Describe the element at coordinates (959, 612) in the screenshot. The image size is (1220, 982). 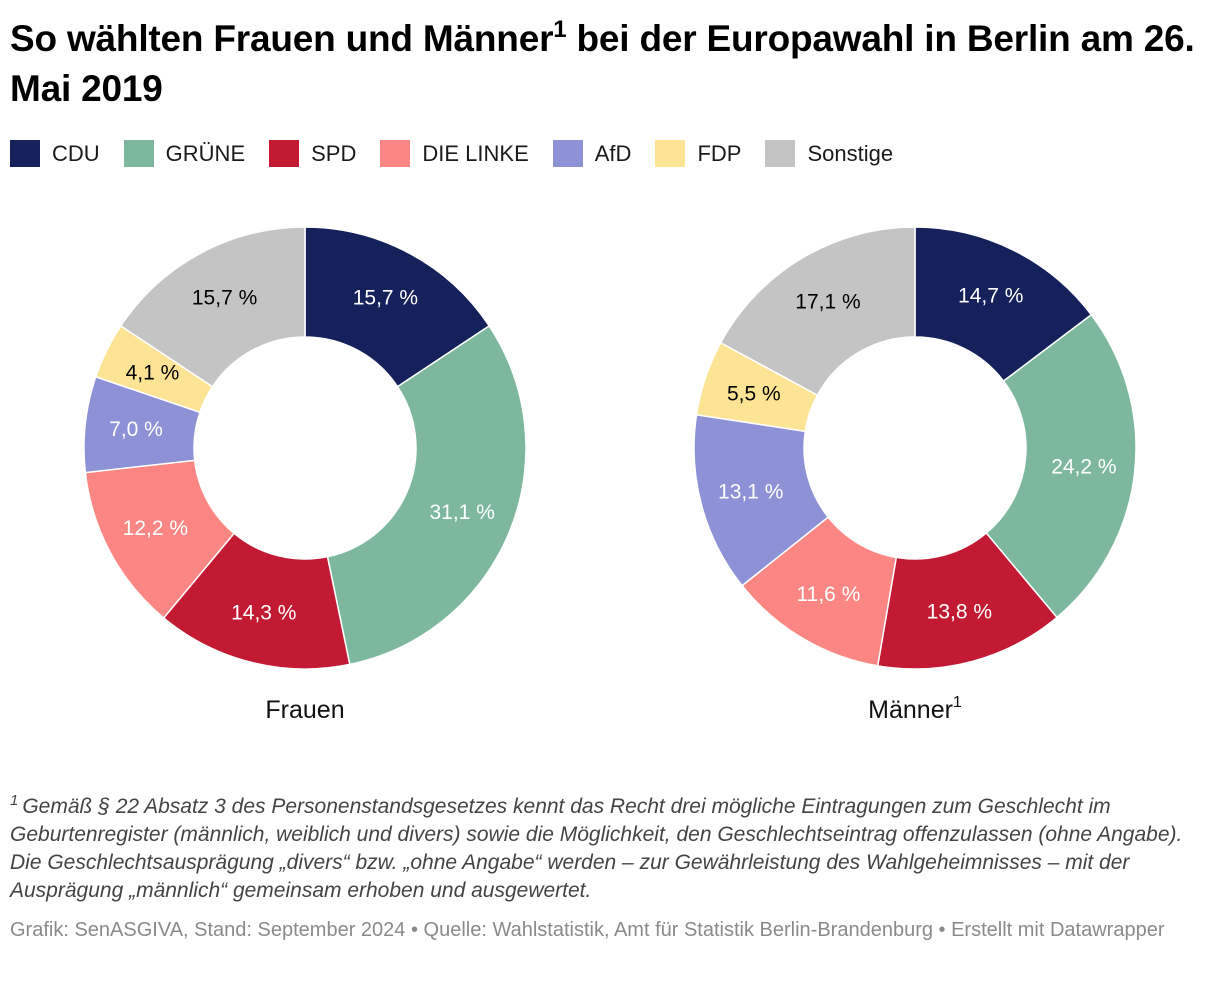
I see `donut-maenner-label-spd: 13,8 %` at that location.